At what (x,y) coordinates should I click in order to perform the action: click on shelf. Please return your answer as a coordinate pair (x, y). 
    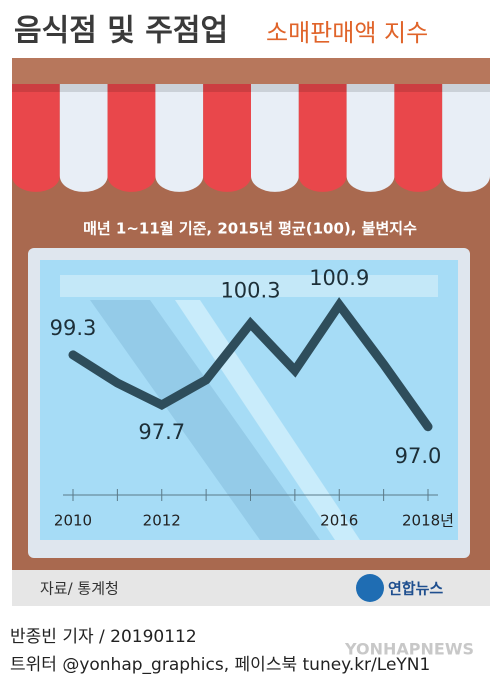
    Looking at the image, I should click on (251, 588).